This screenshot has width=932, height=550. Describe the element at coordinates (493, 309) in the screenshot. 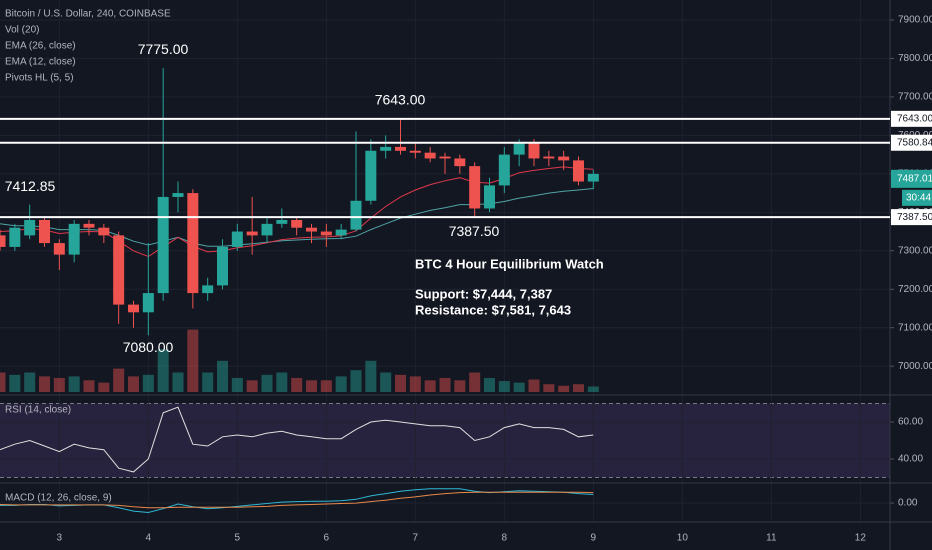

I see `note-text: Resistance: $7,581, 7,643` at that location.